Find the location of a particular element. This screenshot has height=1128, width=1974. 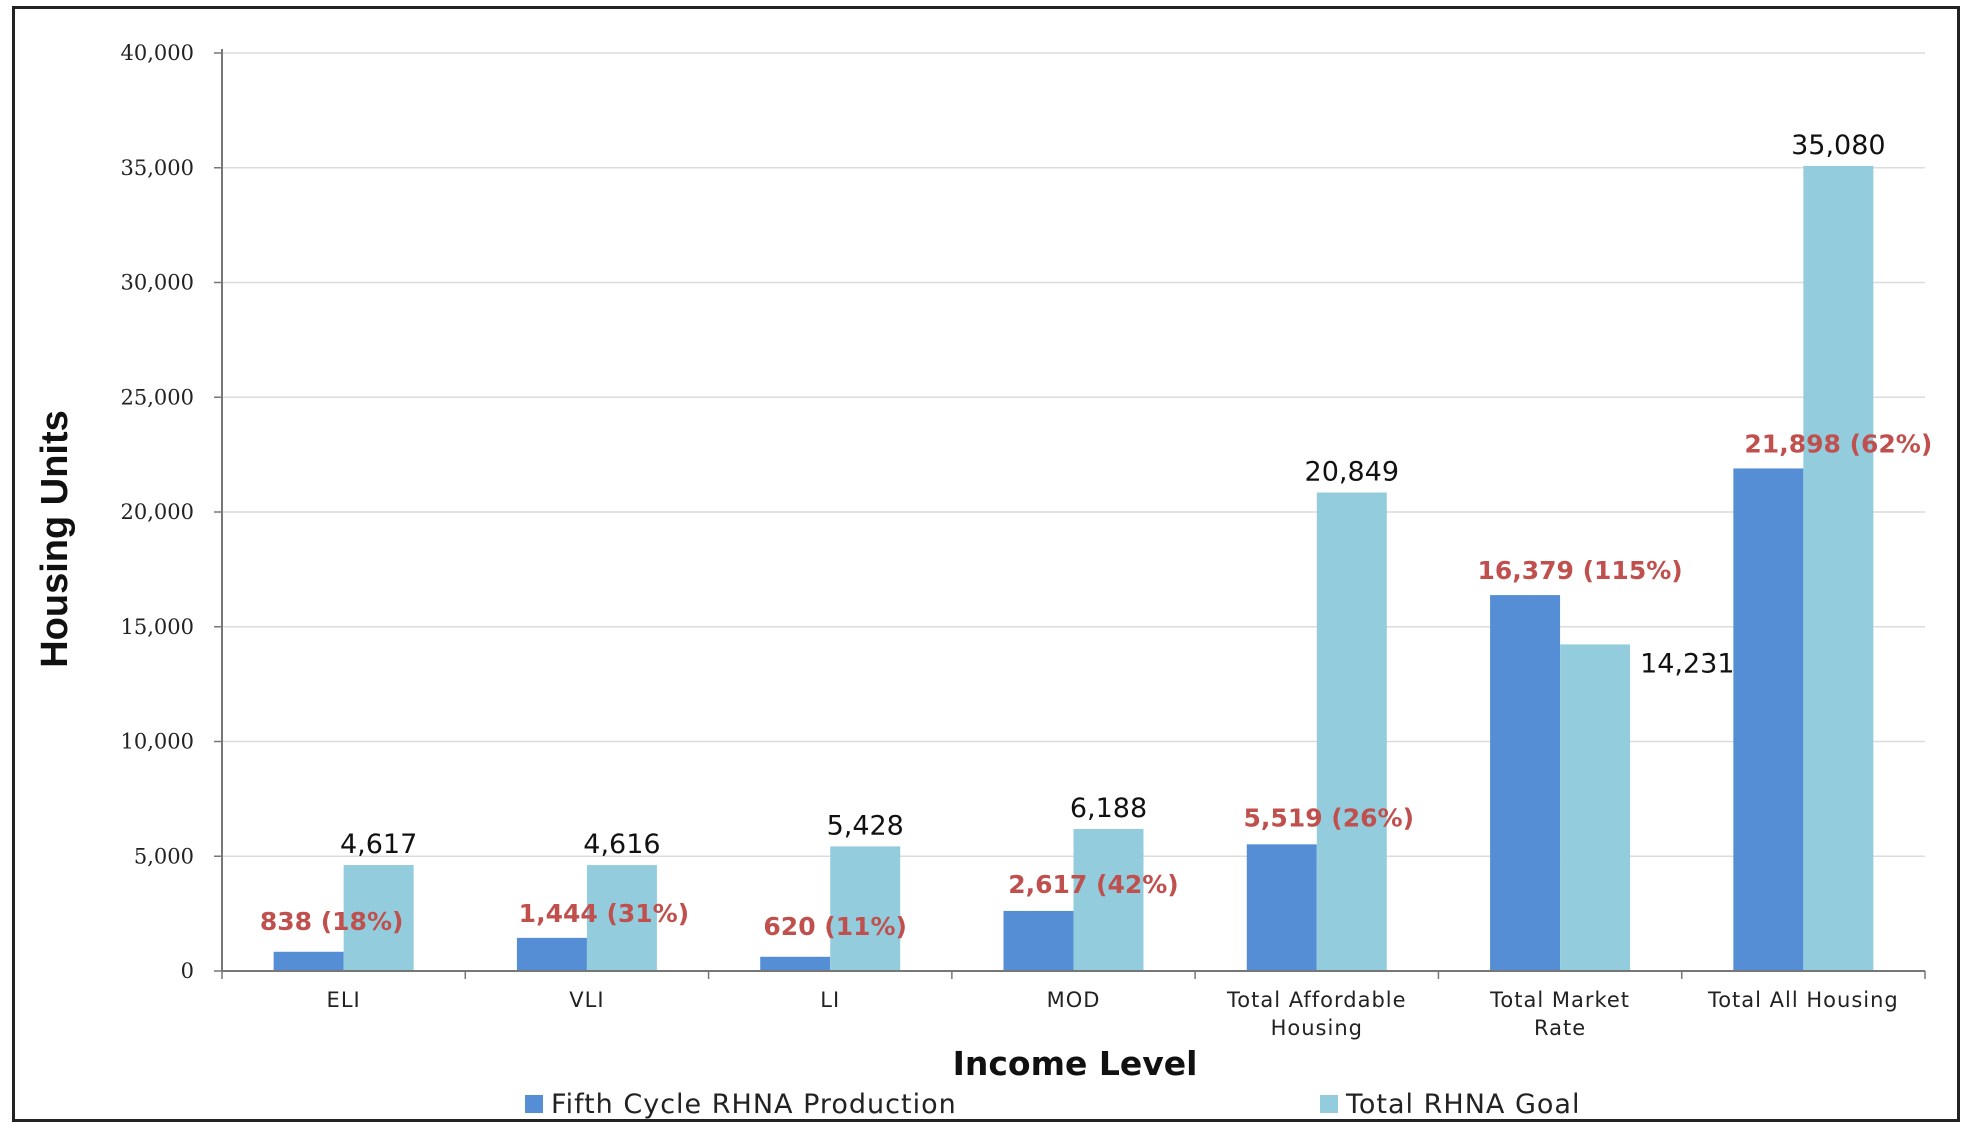

data-label-production: 620 (11%) is located at coordinates (835, 926).